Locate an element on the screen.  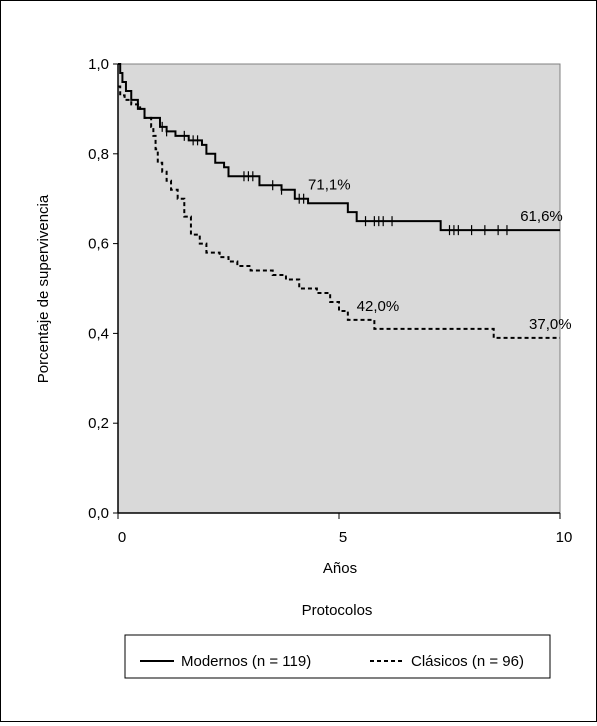
y-tick-label: 0,0 is located at coordinates (98, 513).